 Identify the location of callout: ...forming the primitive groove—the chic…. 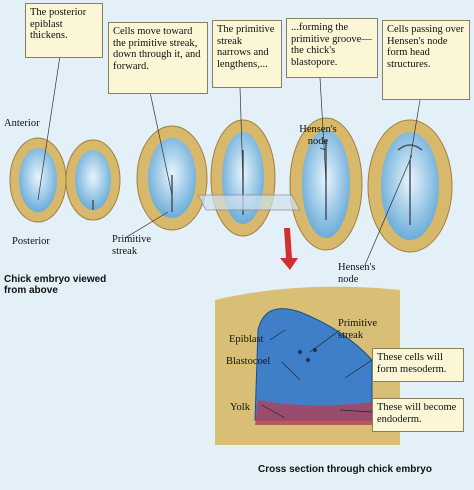
(332, 48).